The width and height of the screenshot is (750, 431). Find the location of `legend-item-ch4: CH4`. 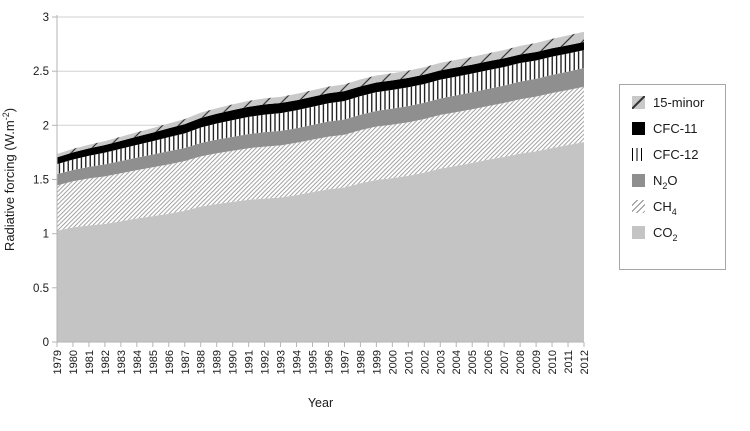

legend-item-ch4: CH4 is located at coordinates (678, 206).